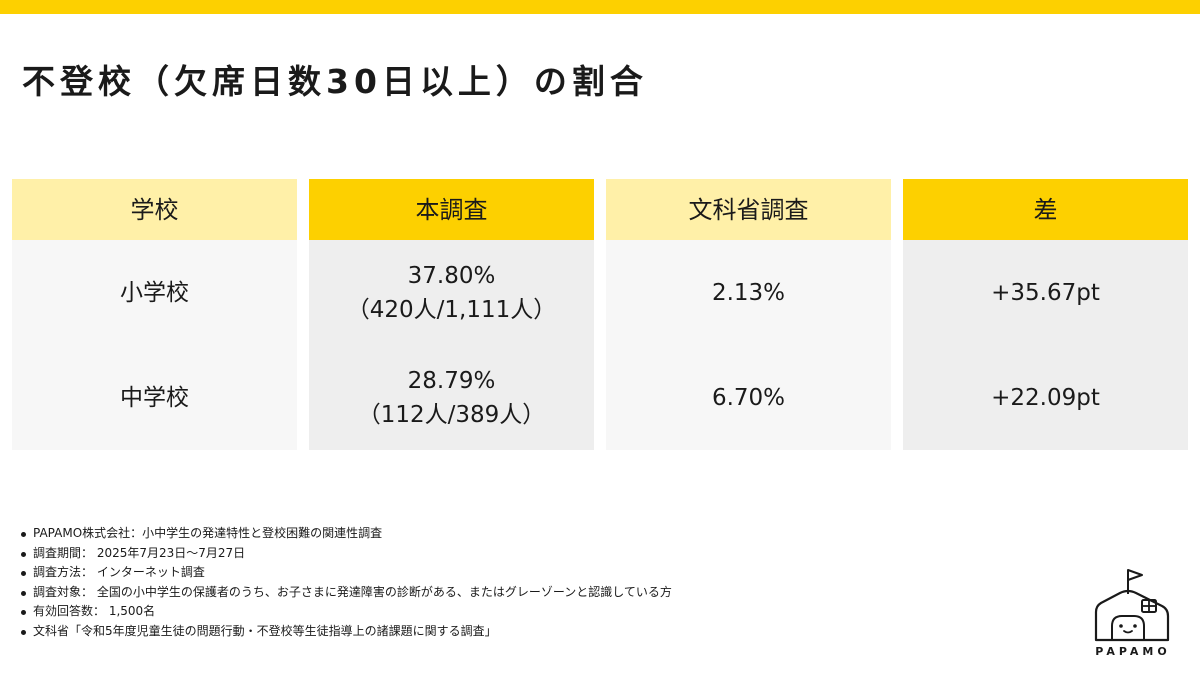 The image size is (1200, 675). Describe the element at coordinates (451, 275) in the screenshot. I see `survey-percent: 37.80%` at that location.